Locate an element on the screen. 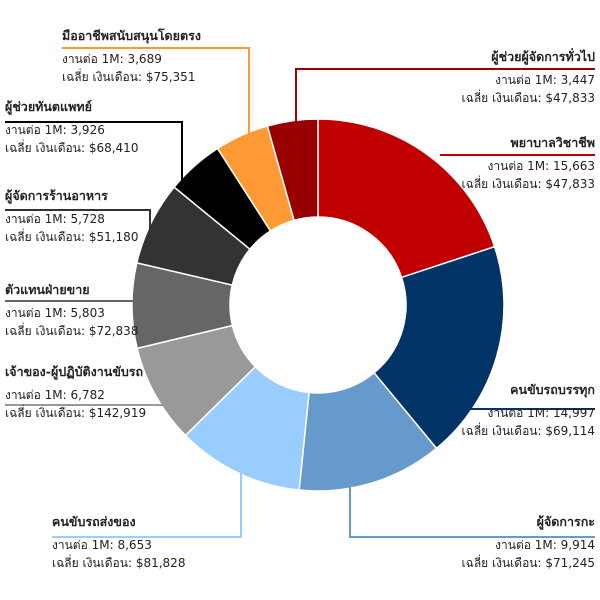 The image size is (600, 600). category-label: มืออาชีพสนับสนุนโดยตรง is located at coordinates (131, 35).